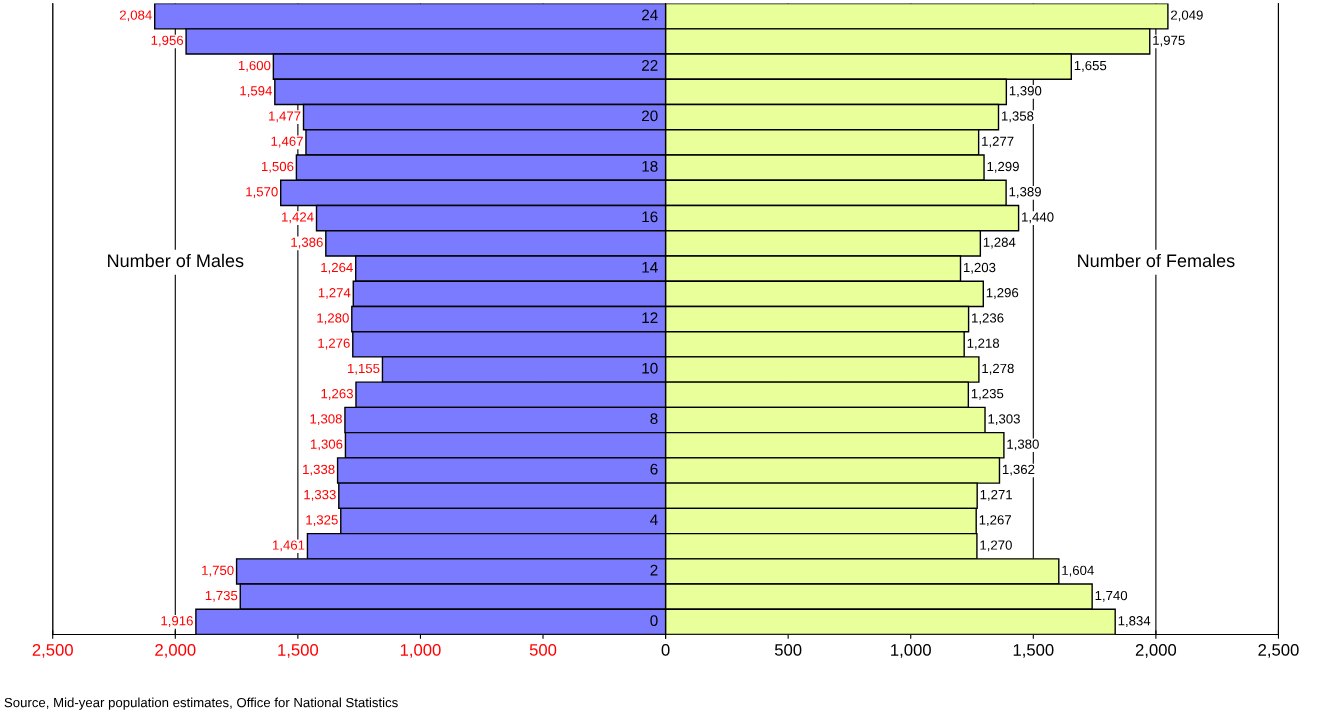 Image resolution: width=1318 pixels, height=717 pixels. I want to click on data-label: 1,834, so click(1134, 622).